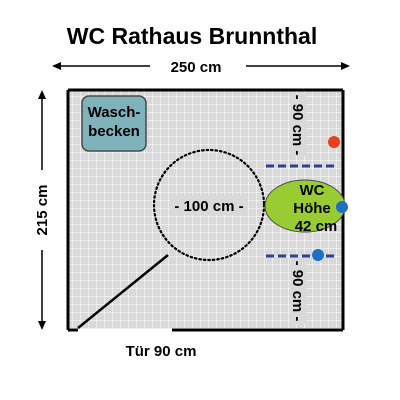  Describe the element at coordinates (123, 291) in the screenshot. I see `door-leaf` at that location.